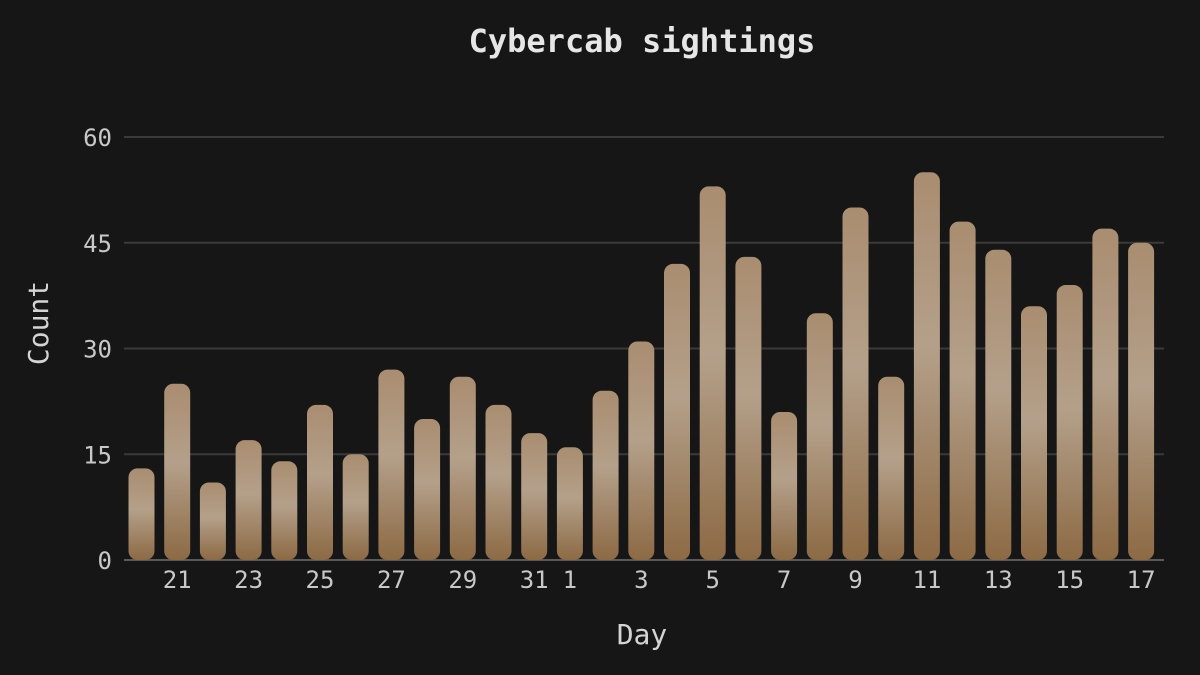 This screenshot has height=675, width=1200. Describe the element at coordinates (177, 580) in the screenshot. I see `x-tick-label: 21` at that location.